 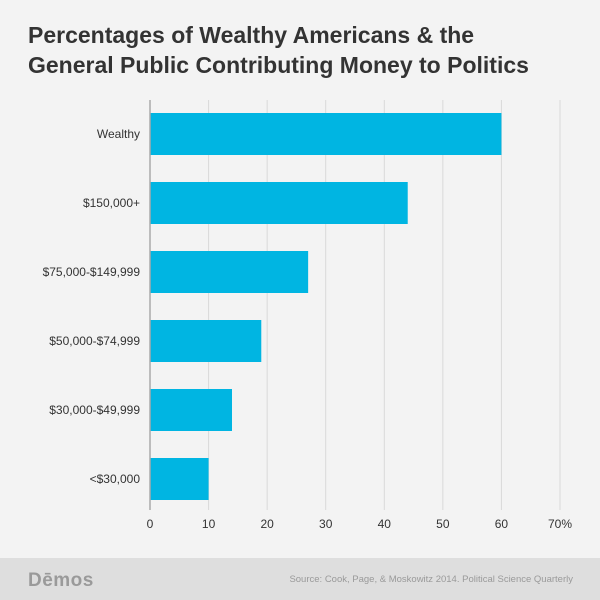 I want to click on x-tick-label: 50, so click(x=443, y=524).